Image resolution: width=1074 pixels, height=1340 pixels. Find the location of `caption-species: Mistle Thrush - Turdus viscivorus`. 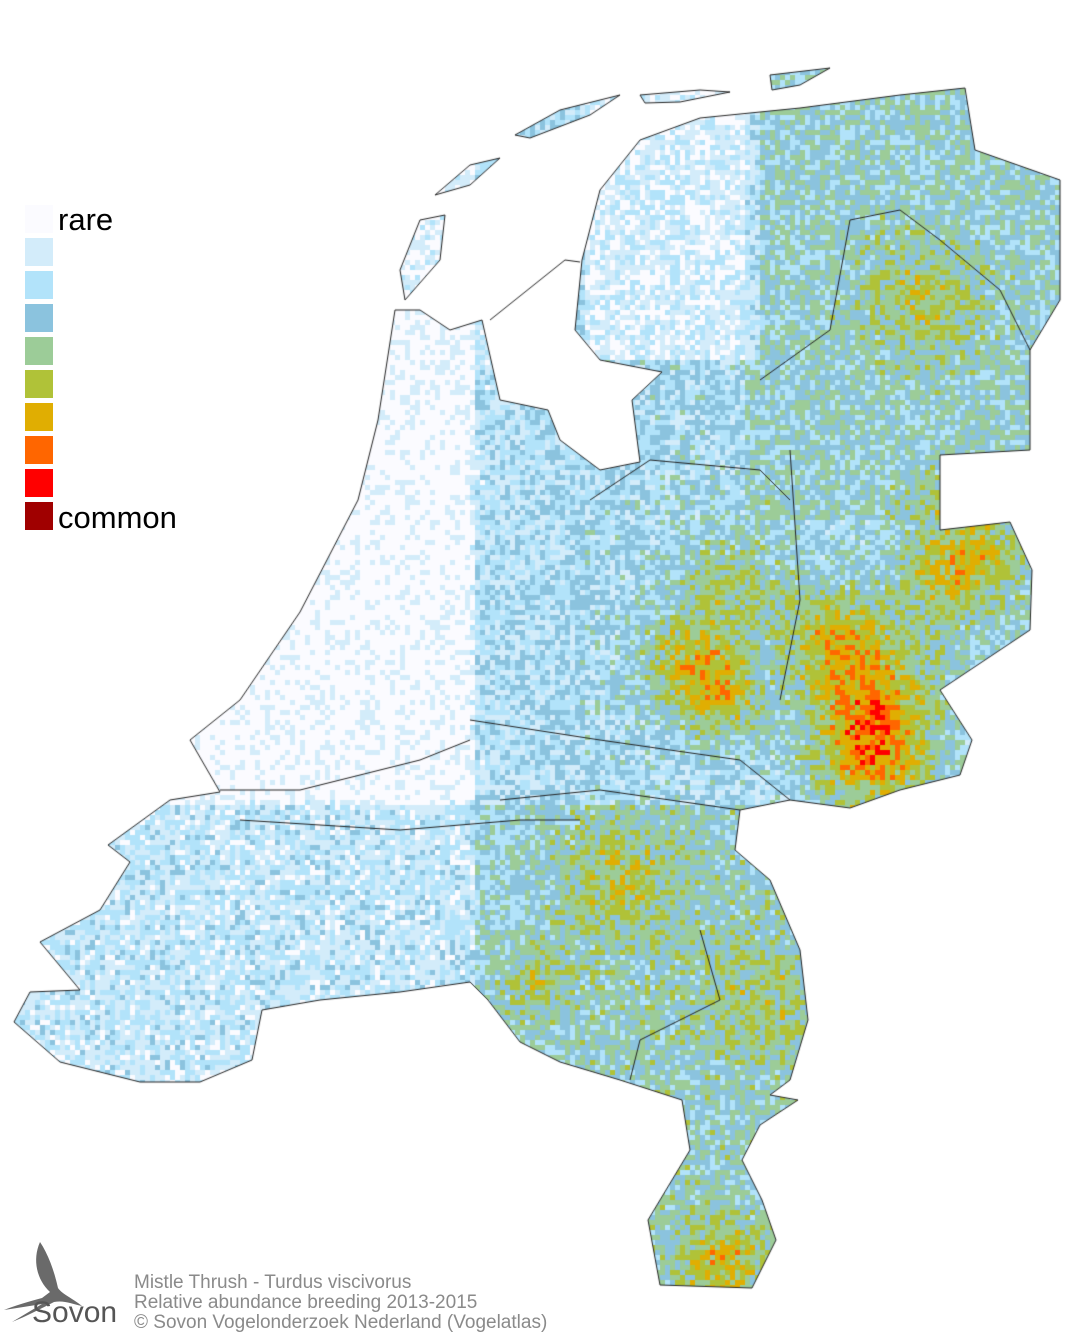

caption-species: Mistle Thrush - Turdus viscivorus is located at coordinates (273, 1282).